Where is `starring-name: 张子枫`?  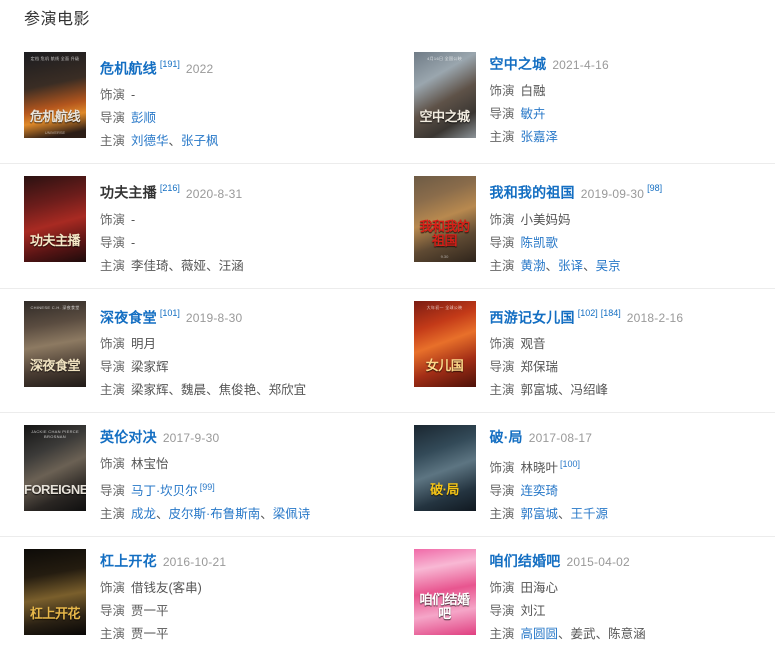 starring-name: 张子枫 is located at coordinates (200, 141).